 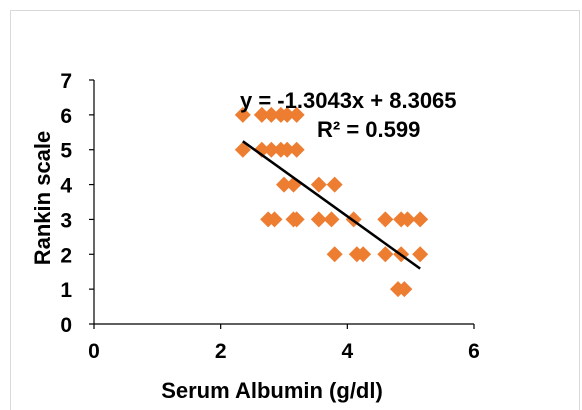 What do you see at coordinates (272, 390) in the screenshot?
I see `x-axis-title: Serum Albumin (g/dl)` at bounding box center [272, 390].